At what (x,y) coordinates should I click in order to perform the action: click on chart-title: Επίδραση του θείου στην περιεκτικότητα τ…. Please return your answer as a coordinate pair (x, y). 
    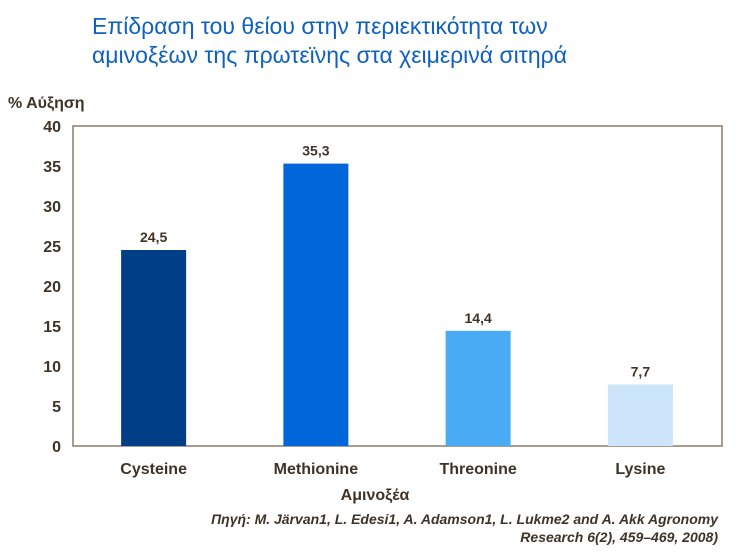
    Looking at the image, I should click on (412, 41).